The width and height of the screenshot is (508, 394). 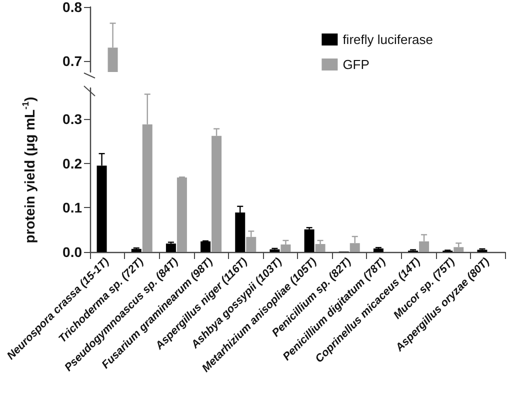 What do you see at coordinates (72, 252) in the screenshot?
I see `y-tick-label: 0.0` at bounding box center [72, 252].